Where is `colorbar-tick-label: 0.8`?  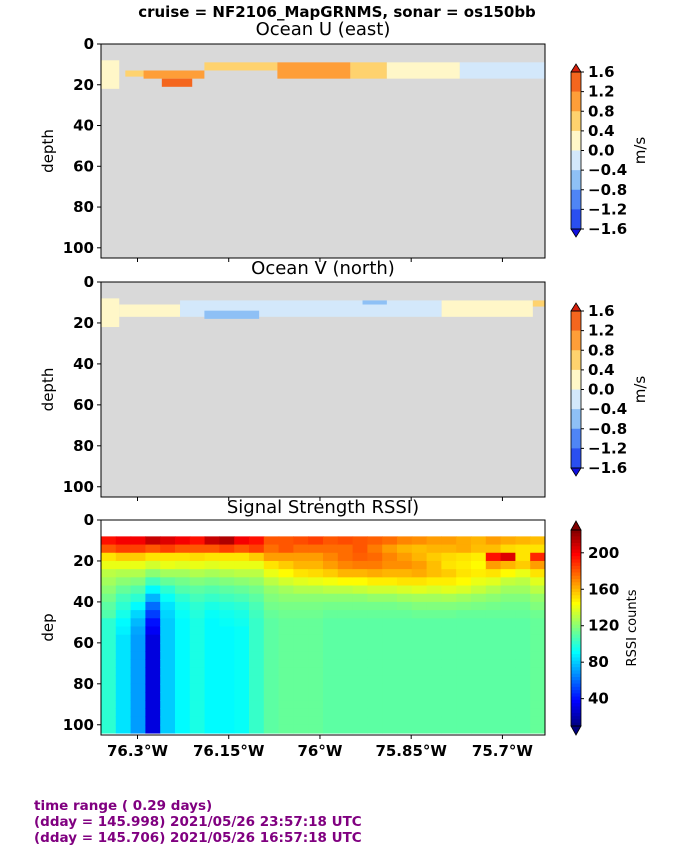
colorbar-tick-label: 0.8 is located at coordinates (601, 111).